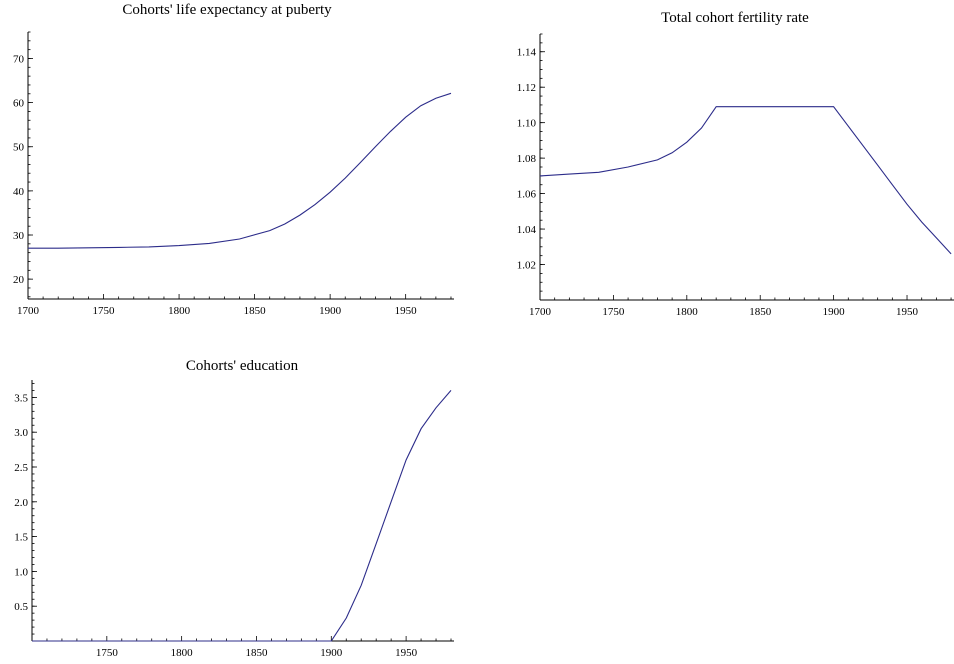  Describe the element at coordinates (19, 280) in the screenshot. I see `y-tick-label: 20` at that location.